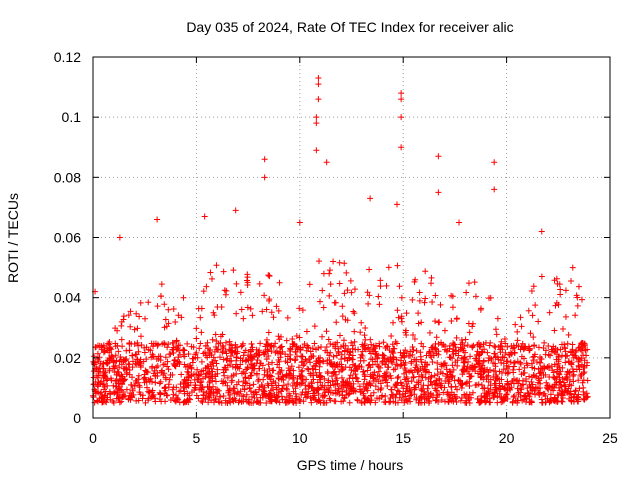 This screenshot has height=480, width=640. What do you see at coordinates (403, 438) in the screenshot?
I see `x-tick-label: 15` at bounding box center [403, 438].